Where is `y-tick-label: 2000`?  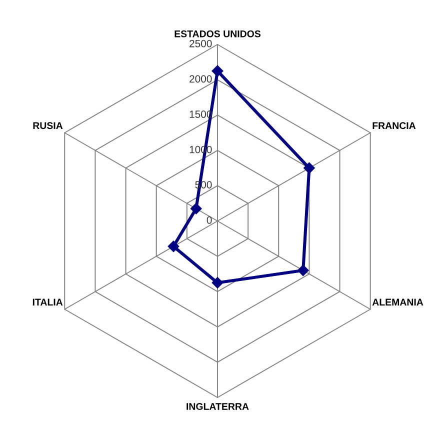 y-tick-label: 2000 is located at coordinates (201, 79).